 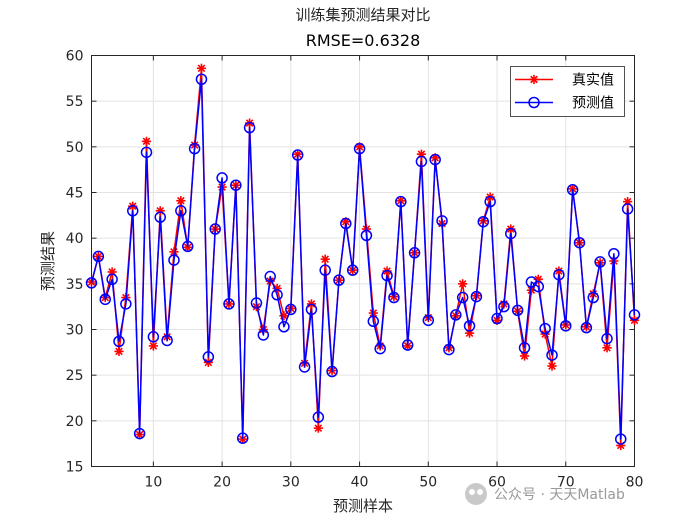 I want to click on watermark-logo-eye-left, so click(x=472, y=492).